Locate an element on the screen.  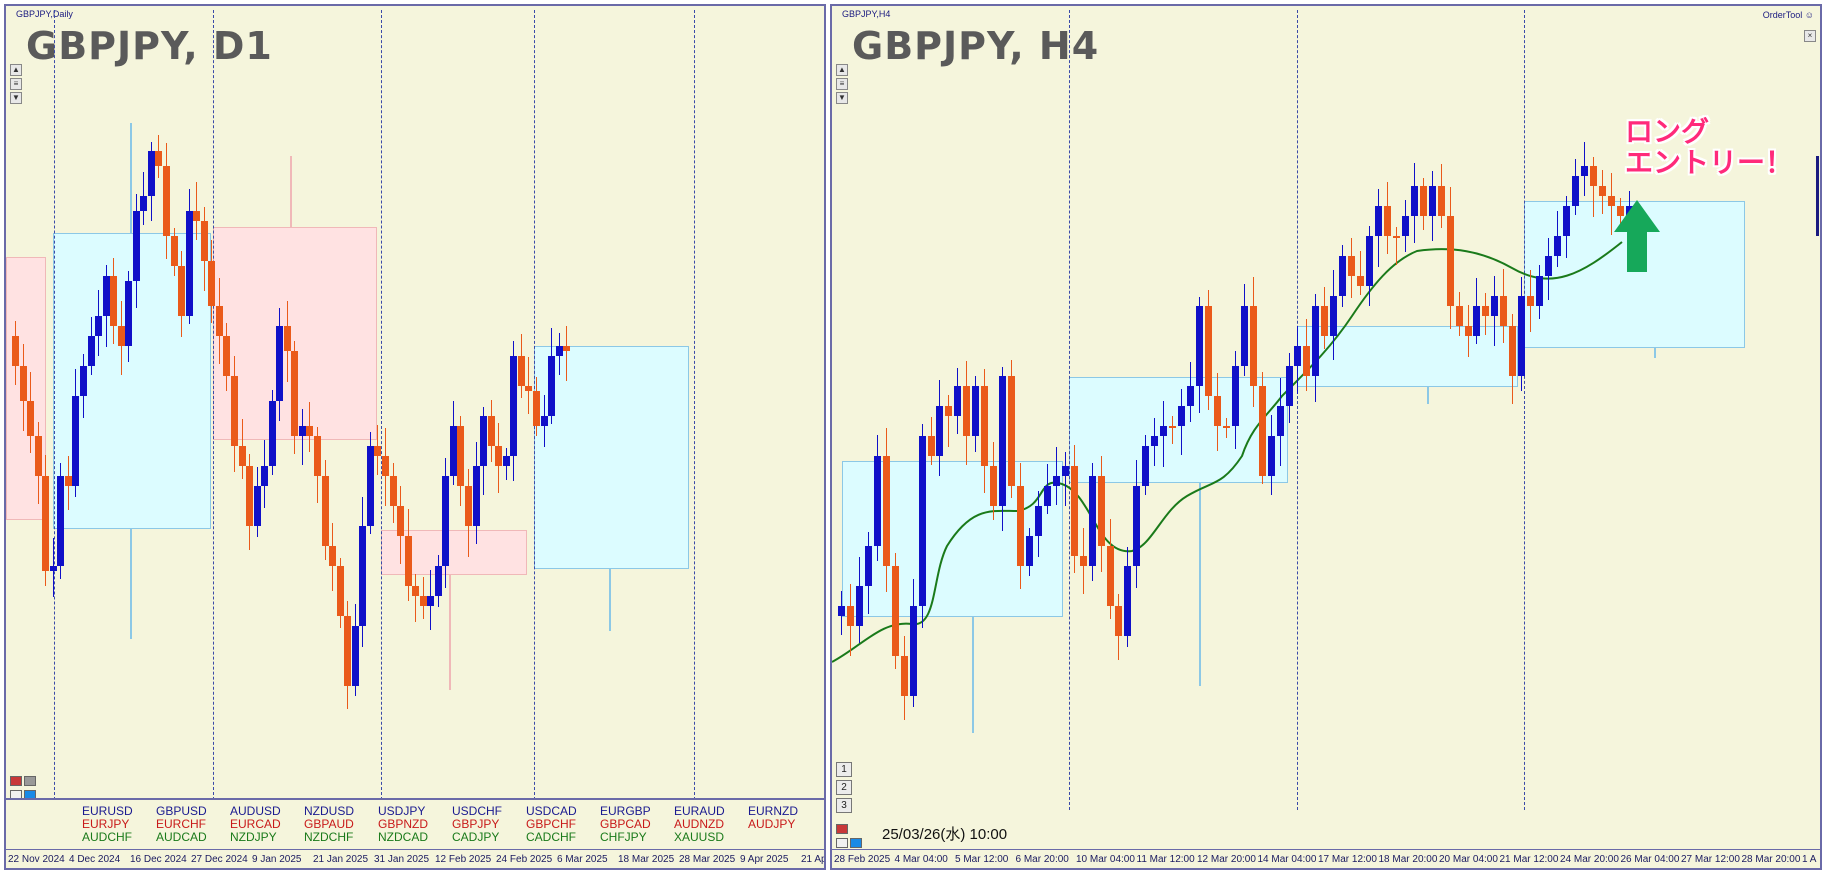
symbol-link: CADCHF is located at coordinates (551, 837).